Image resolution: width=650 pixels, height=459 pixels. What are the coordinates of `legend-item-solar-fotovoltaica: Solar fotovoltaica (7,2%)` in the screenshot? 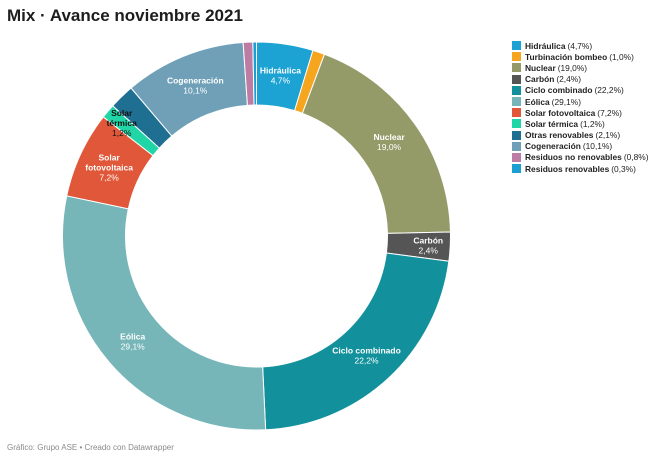 It's located at (580, 112).